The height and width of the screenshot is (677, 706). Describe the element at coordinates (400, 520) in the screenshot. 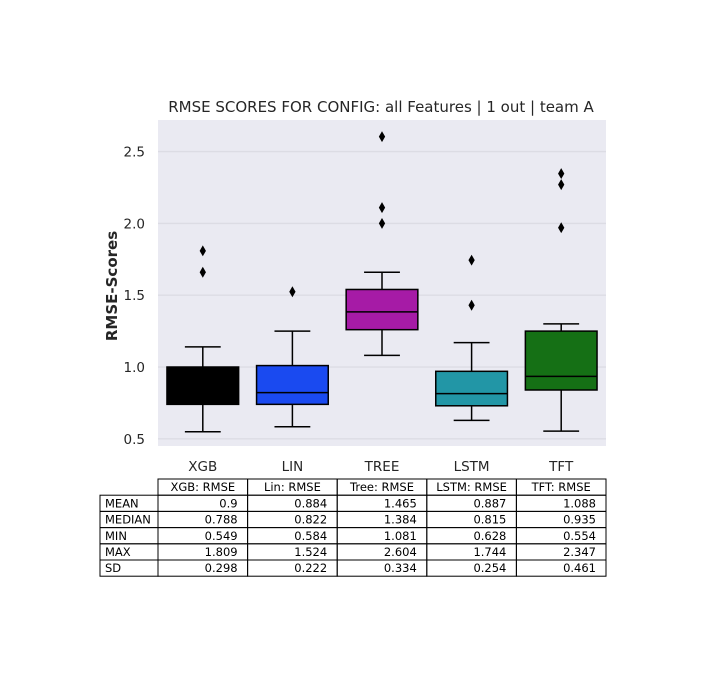

I see `table-cell-value: 1.384` at that location.